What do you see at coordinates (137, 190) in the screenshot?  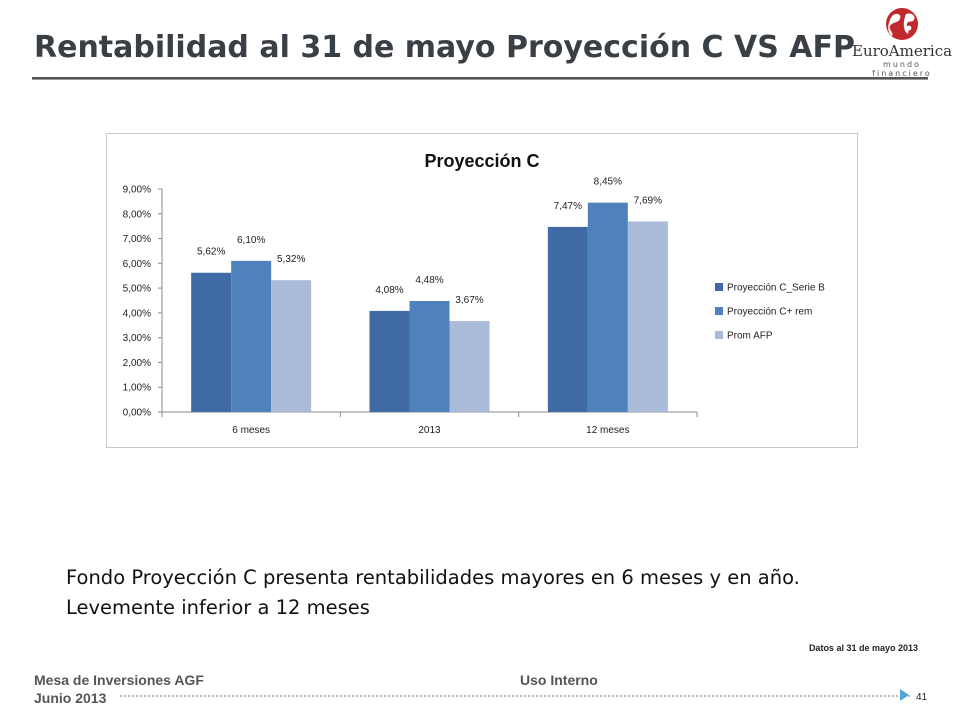 I see `y-tick-label: 9,00%` at bounding box center [137, 190].